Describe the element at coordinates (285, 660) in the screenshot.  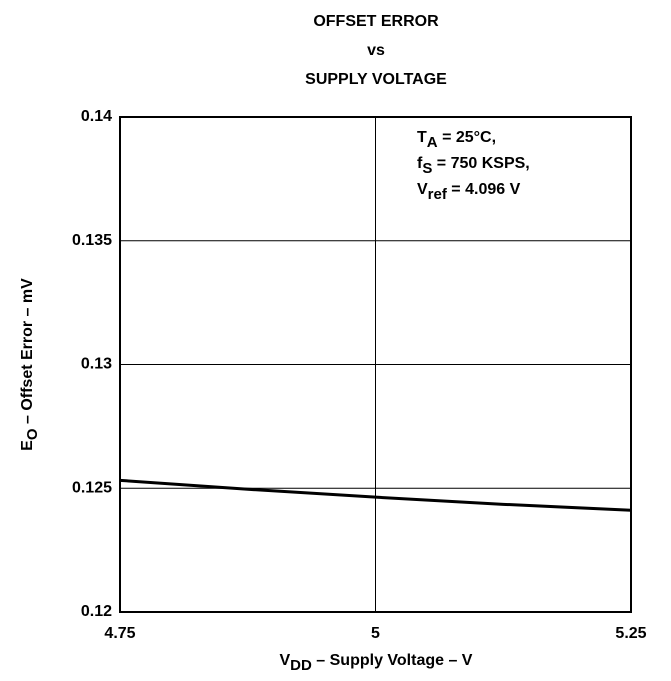
I see `x-axis-label-part: V` at that location.